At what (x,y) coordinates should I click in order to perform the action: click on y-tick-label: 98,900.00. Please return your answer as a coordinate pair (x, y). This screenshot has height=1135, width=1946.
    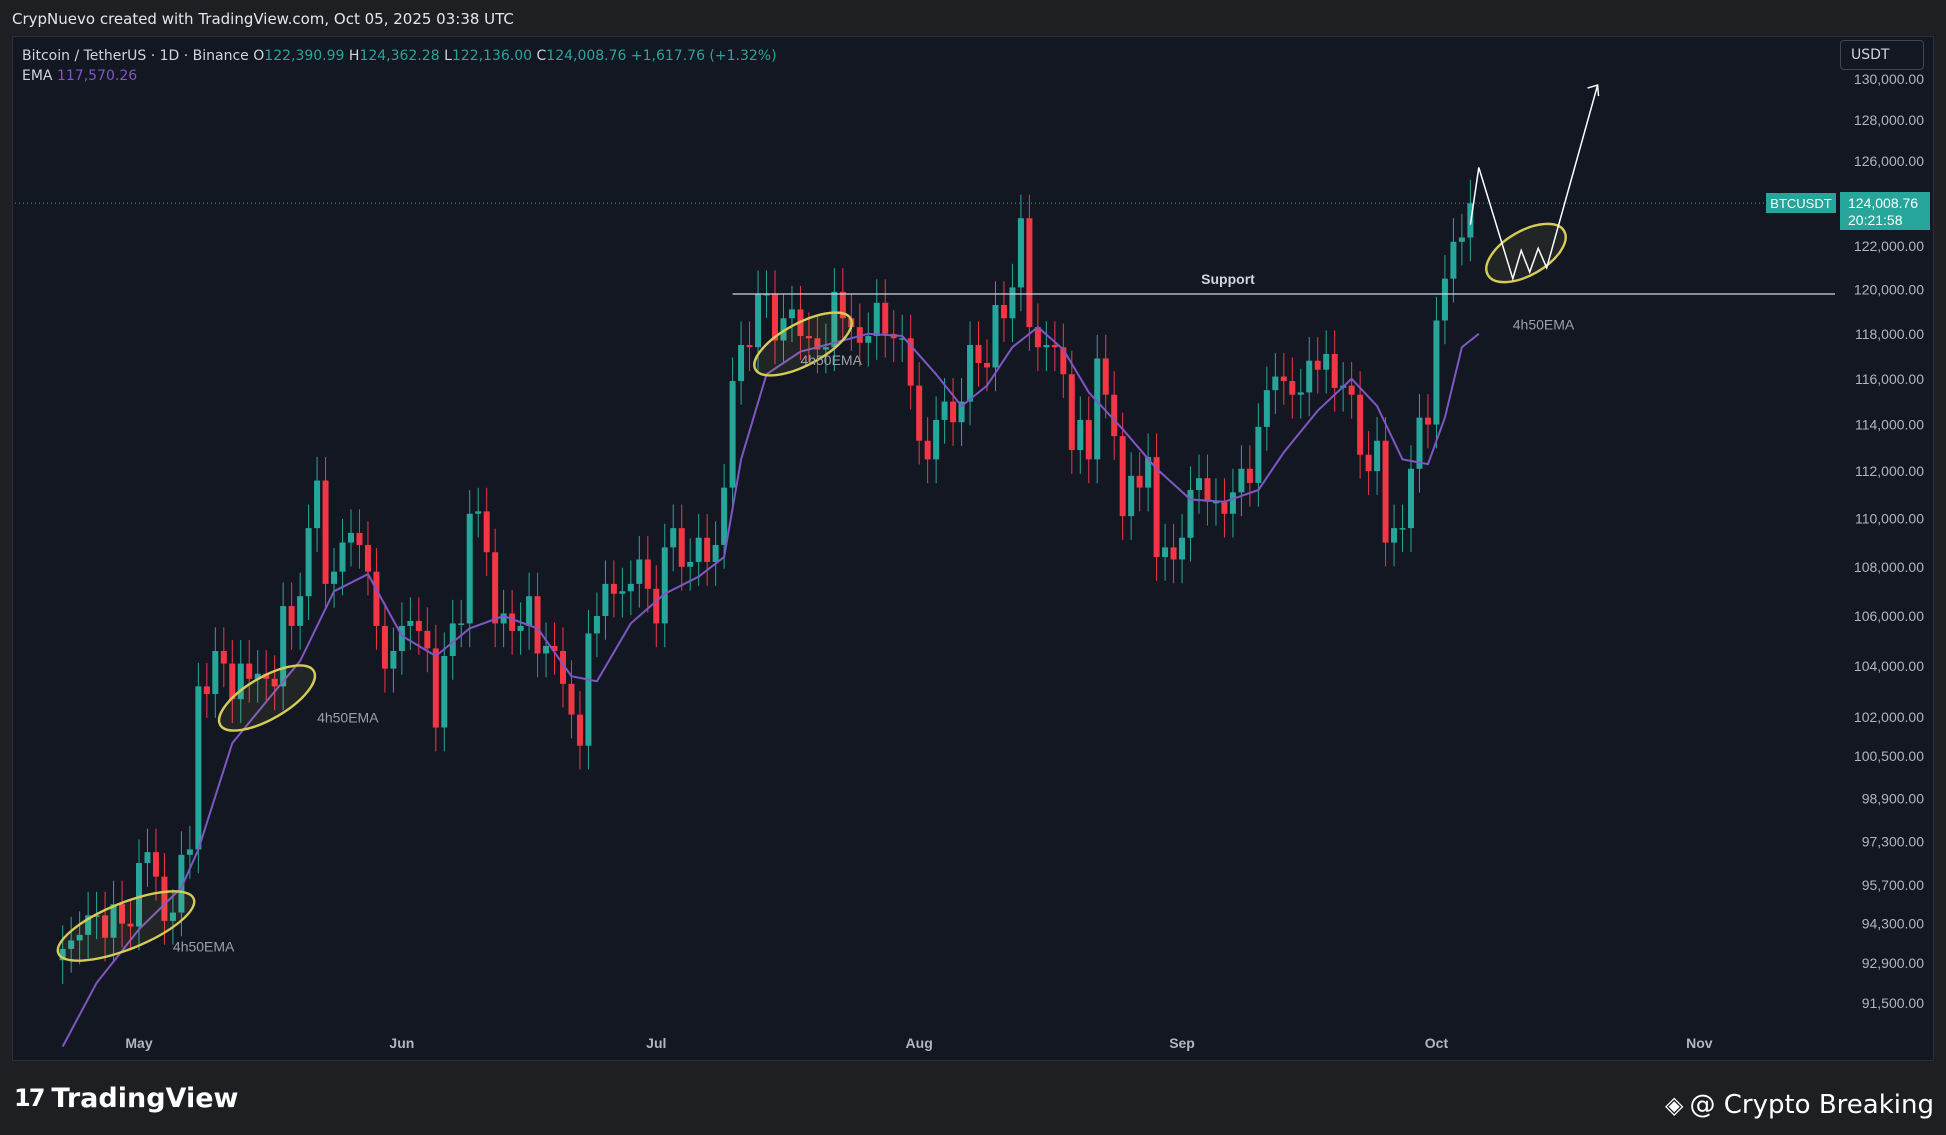
    Looking at the image, I should click on (1893, 798).